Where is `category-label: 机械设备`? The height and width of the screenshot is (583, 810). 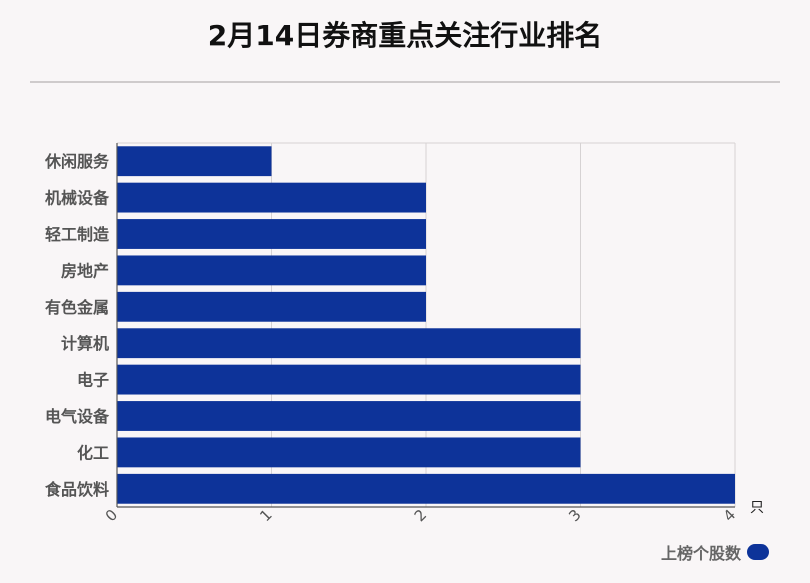 category-label: 机械设备 is located at coordinates (77, 198).